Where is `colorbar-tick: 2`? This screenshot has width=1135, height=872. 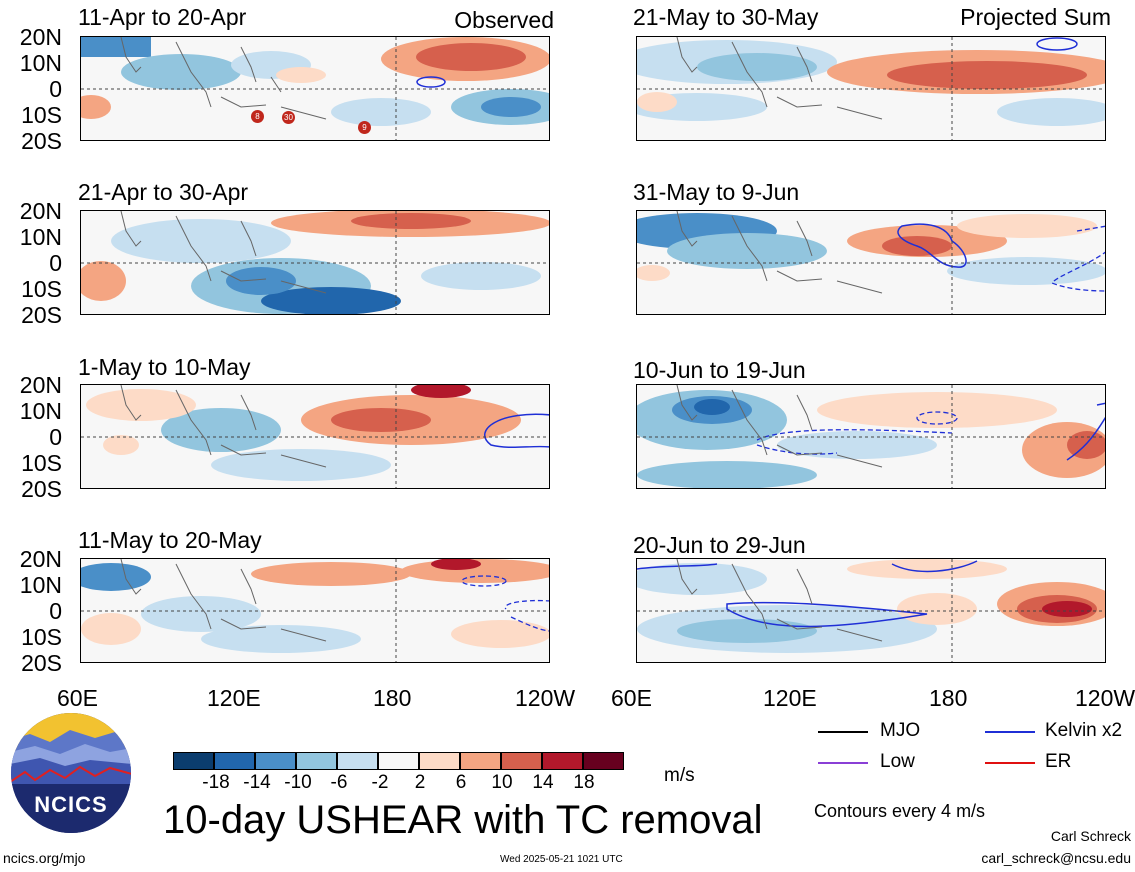 colorbar-tick: 2 is located at coordinates (420, 782).